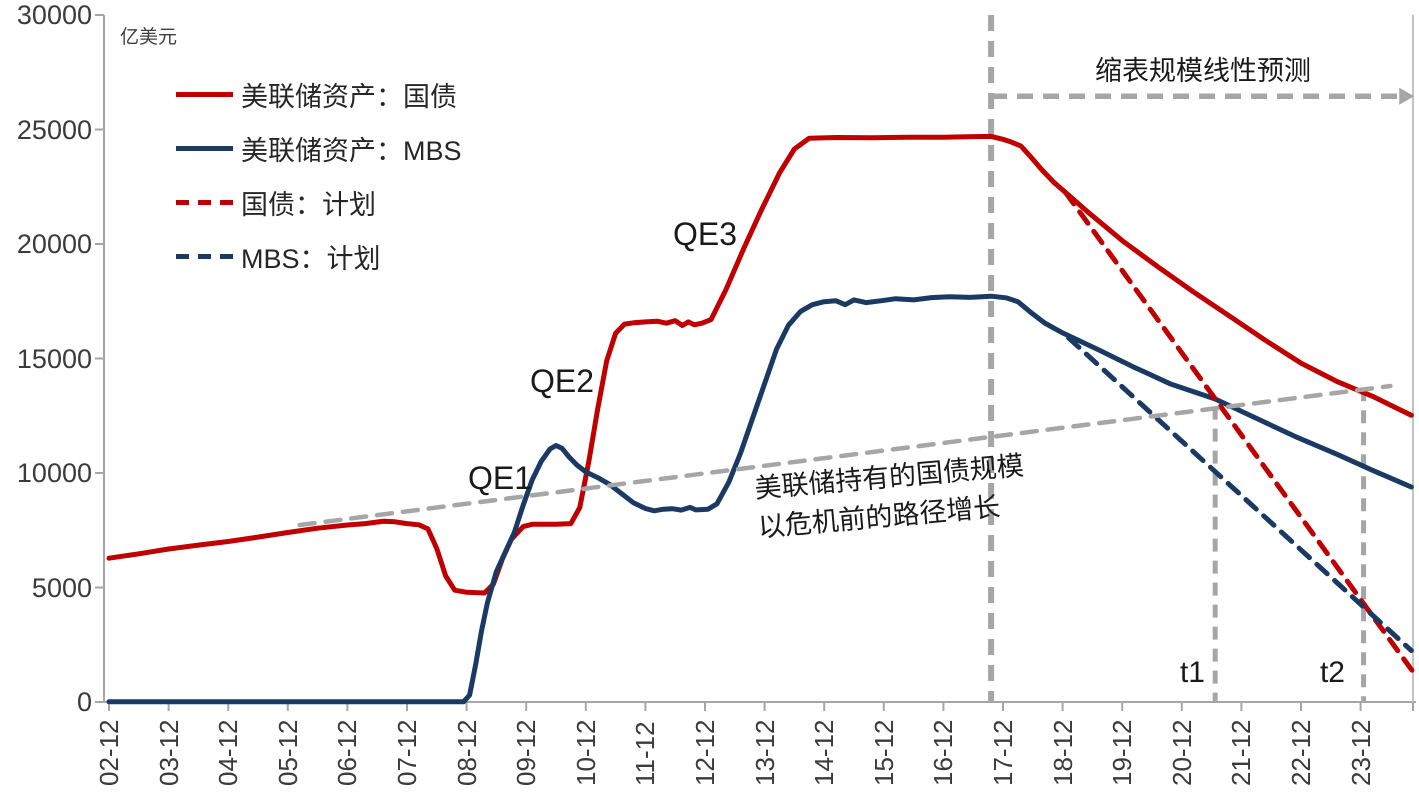 The image size is (1419, 808). Describe the element at coordinates (54, 15) in the screenshot. I see `y-axis-tick-label: 30000` at that location.